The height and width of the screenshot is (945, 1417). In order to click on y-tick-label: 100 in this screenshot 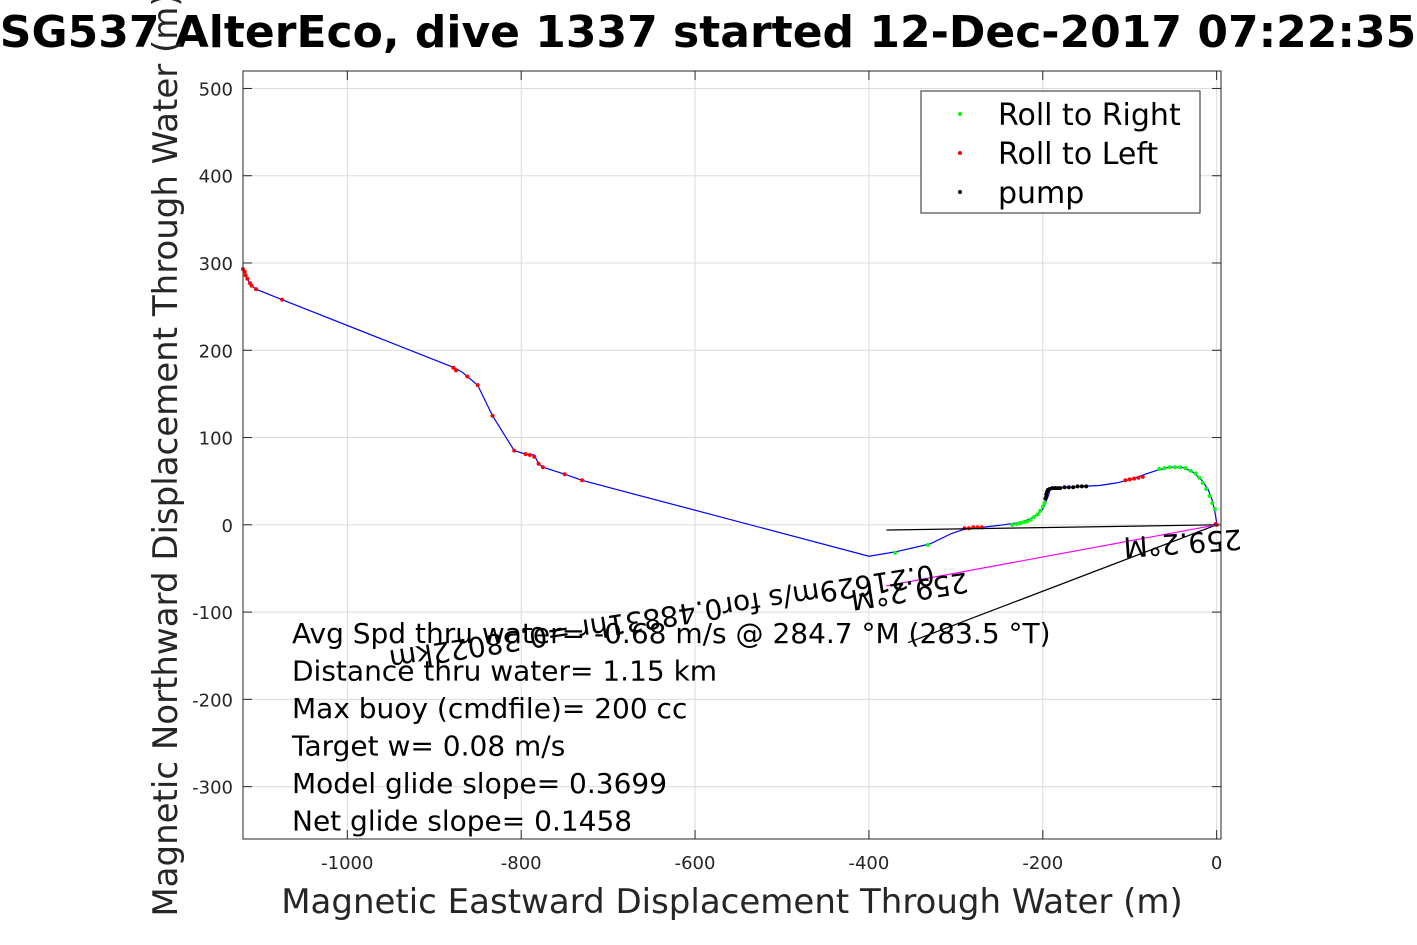, I will do `click(216, 439)`.